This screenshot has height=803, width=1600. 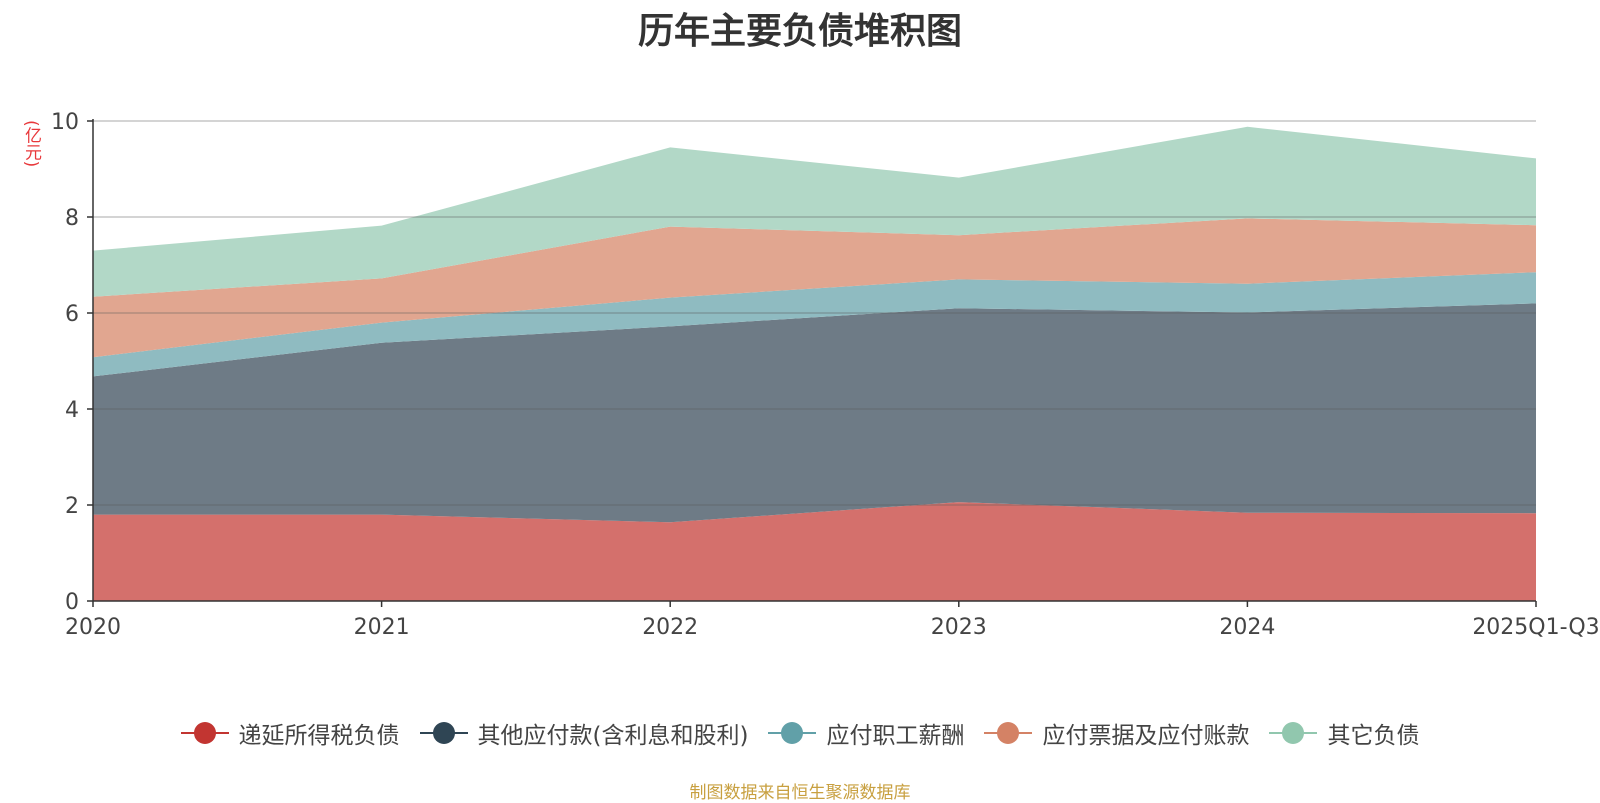 What do you see at coordinates (72, 410) in the screenshot?
I see `y-tick-label-4: 4` at bounding box center [72, 410].